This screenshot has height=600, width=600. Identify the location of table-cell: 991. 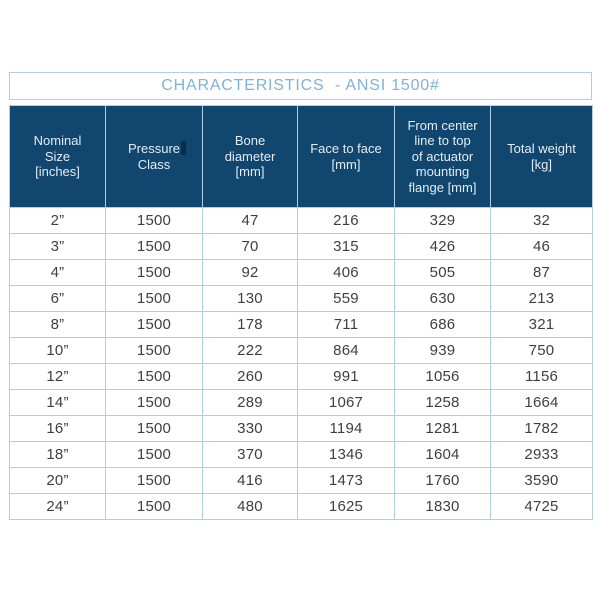
(346, 376).